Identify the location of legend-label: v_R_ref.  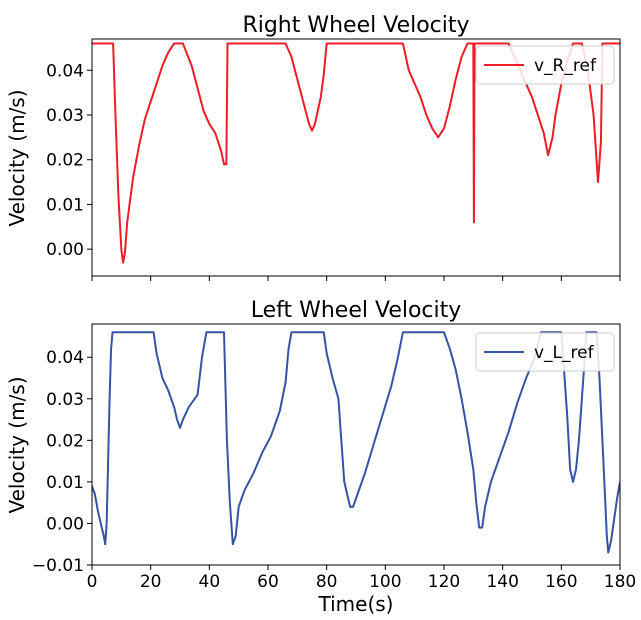
(565, 66).